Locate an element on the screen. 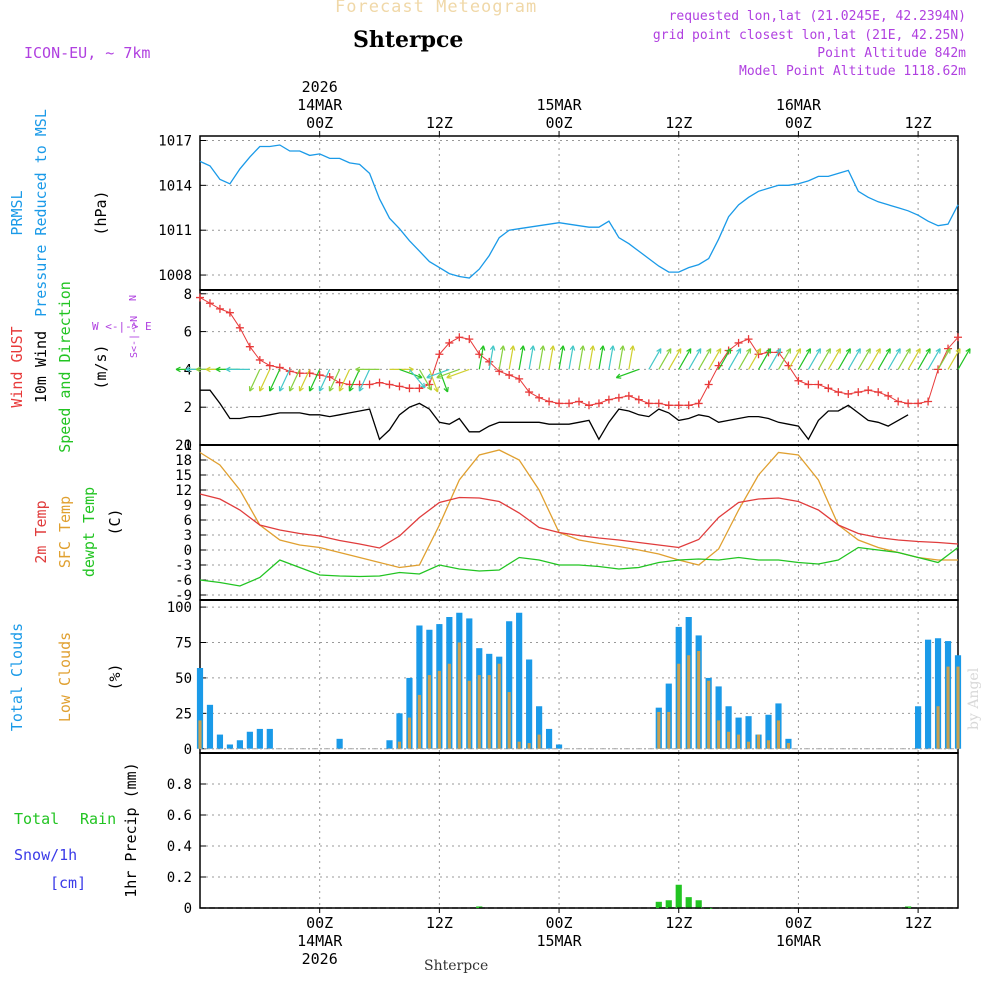 This screenshot has width=1000, height=1000. requested-coords: requested lon,lat (21.0245E, 42.2394N) is located at coordinates (817, 16).